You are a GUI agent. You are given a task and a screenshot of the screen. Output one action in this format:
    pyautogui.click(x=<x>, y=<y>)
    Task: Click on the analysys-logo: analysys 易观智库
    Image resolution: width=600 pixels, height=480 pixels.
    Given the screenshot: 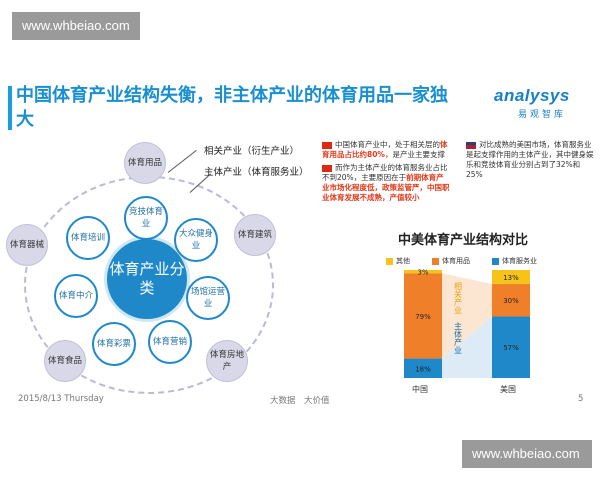 What is the action you would take?
    pyautogui.click(x=542, y=103)
    